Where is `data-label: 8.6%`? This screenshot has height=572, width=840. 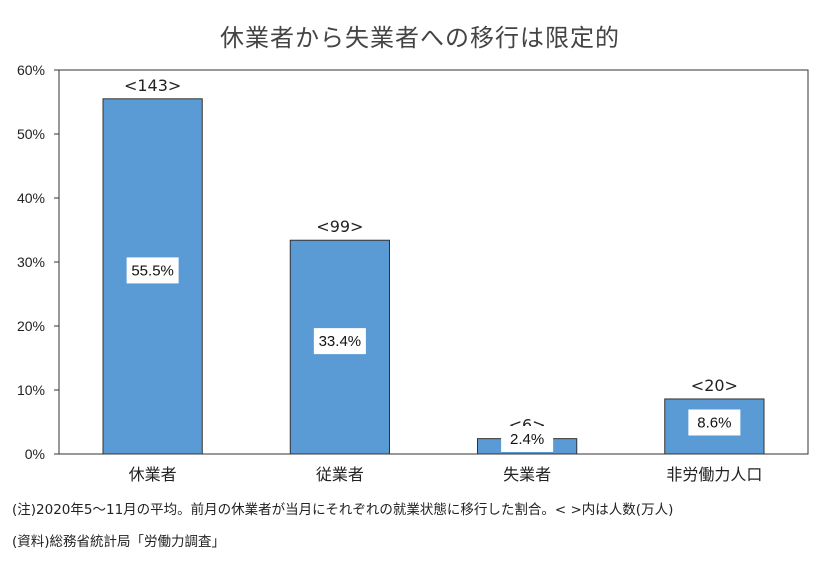
data-label: 8.6% is located at coordinates (714, 422).